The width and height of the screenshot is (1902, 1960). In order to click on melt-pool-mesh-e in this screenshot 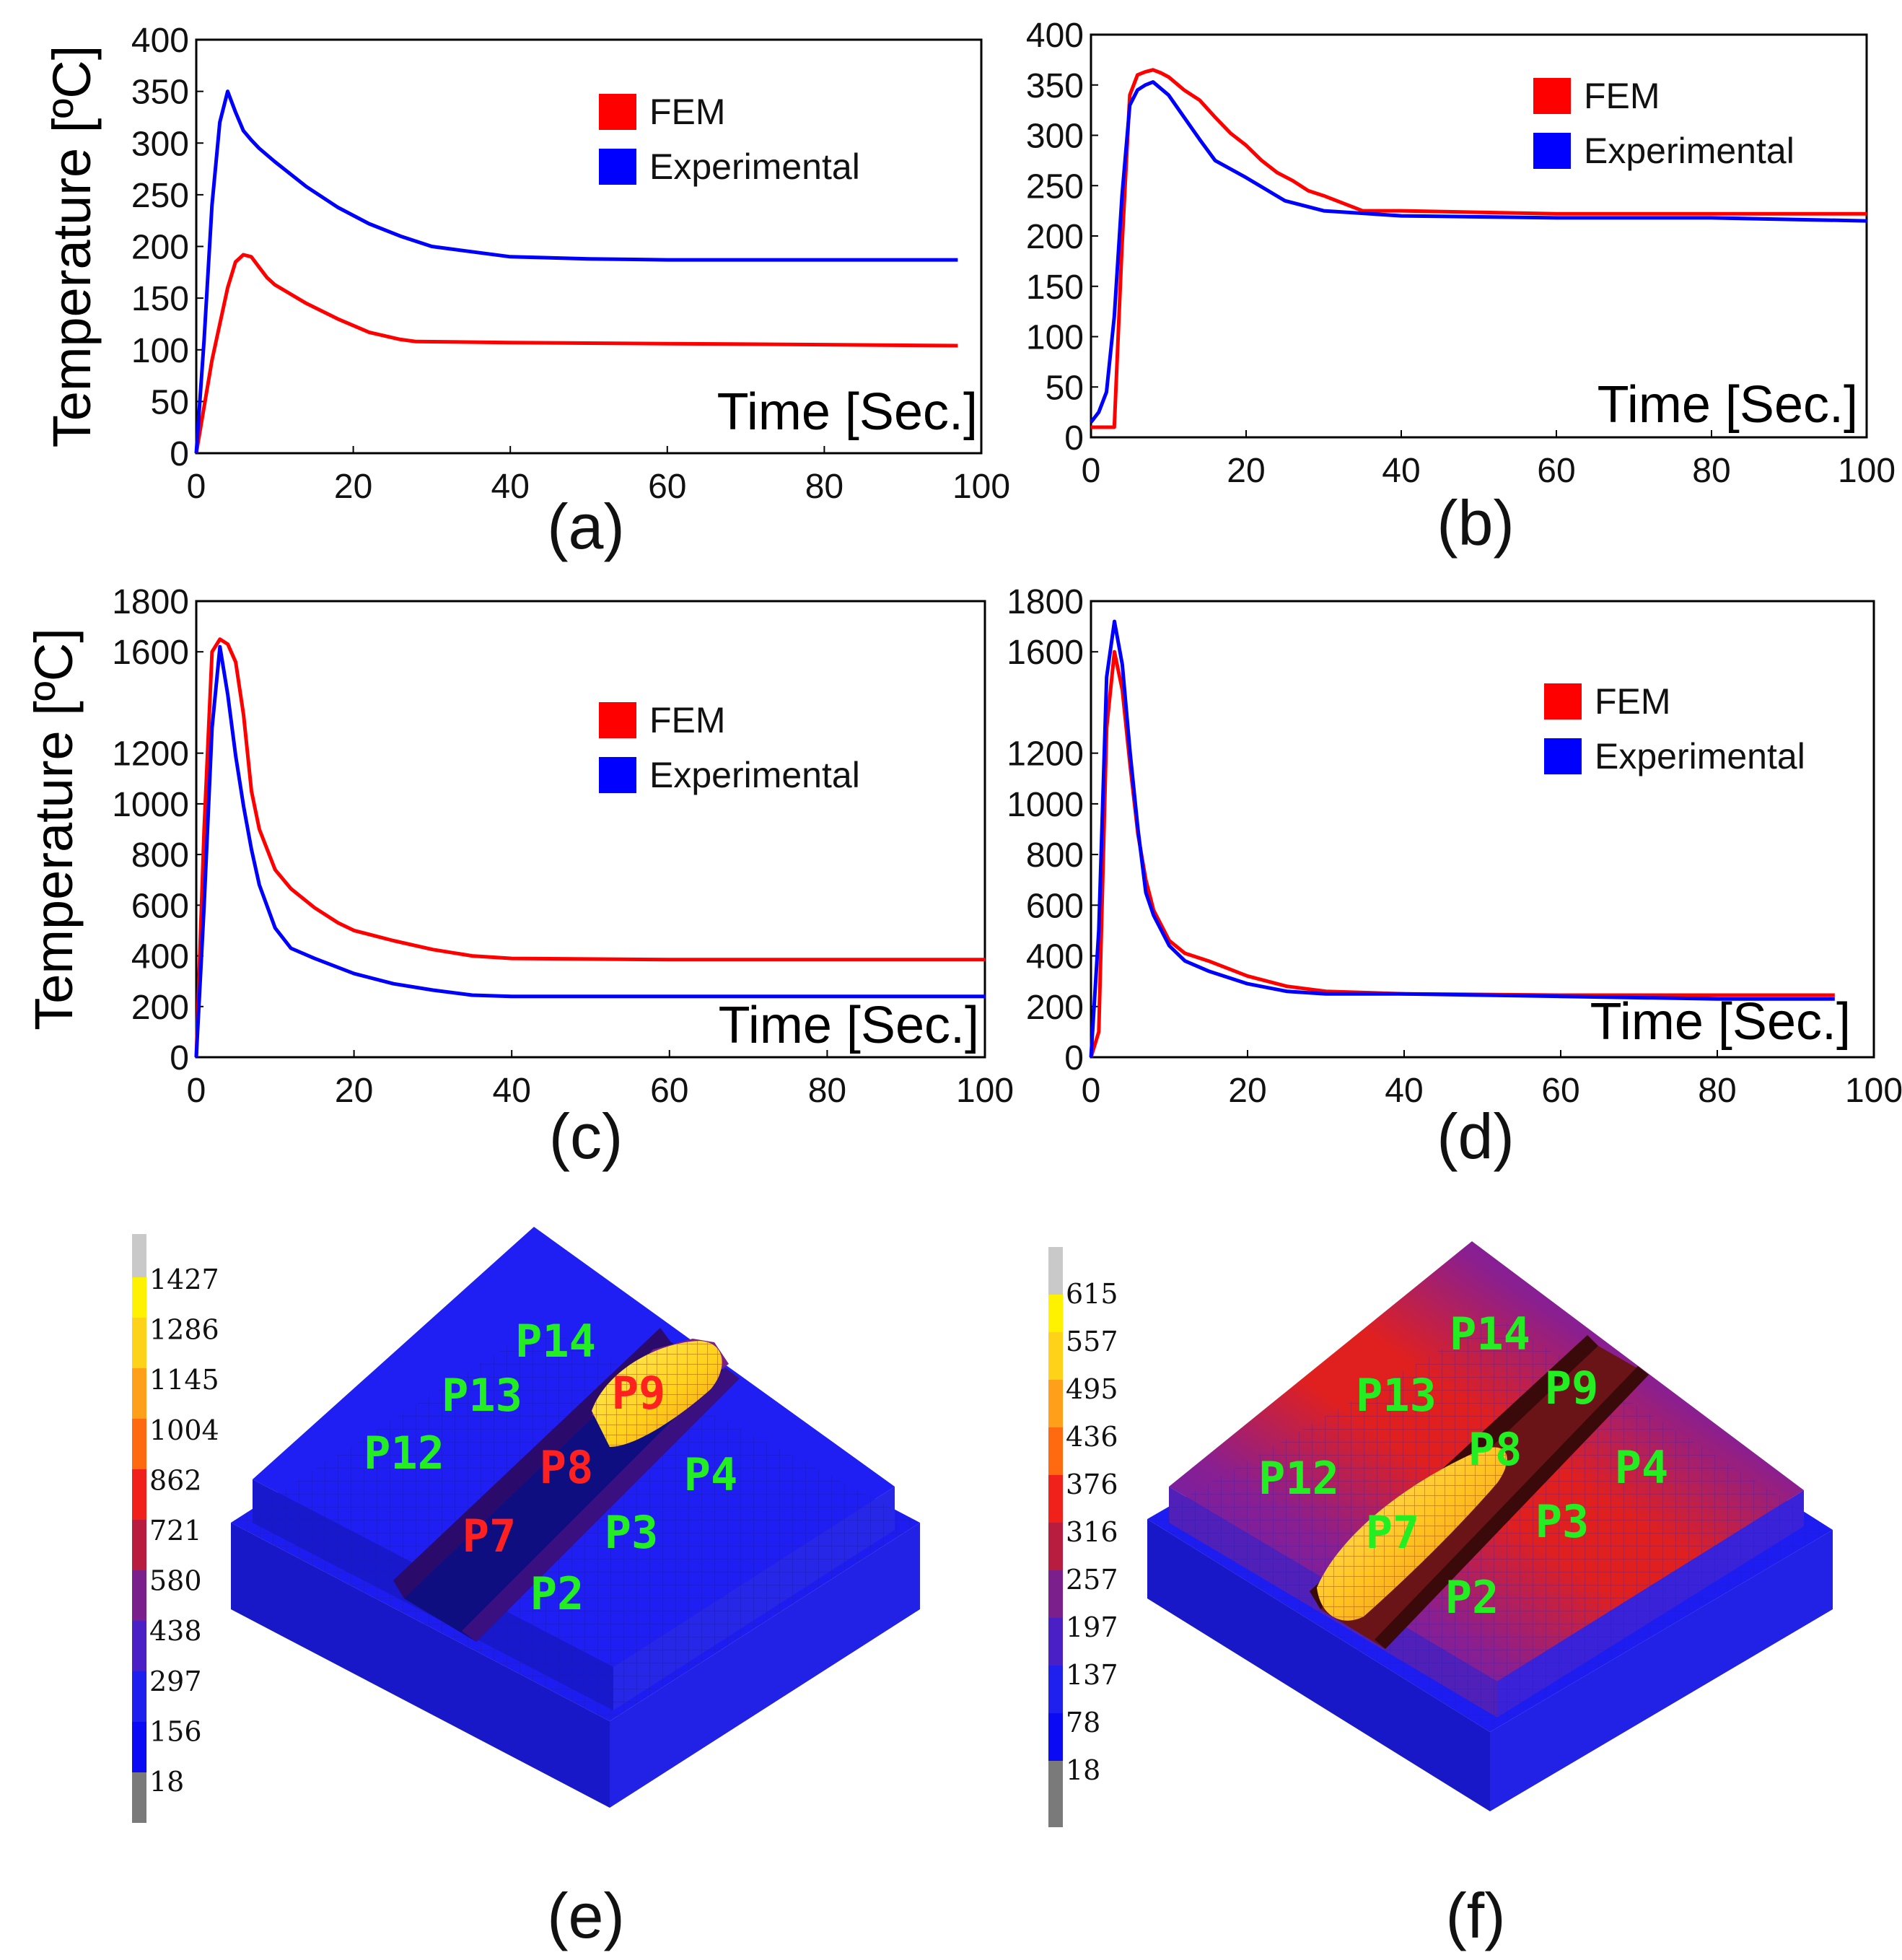, I will do `click(657, 1394)`.